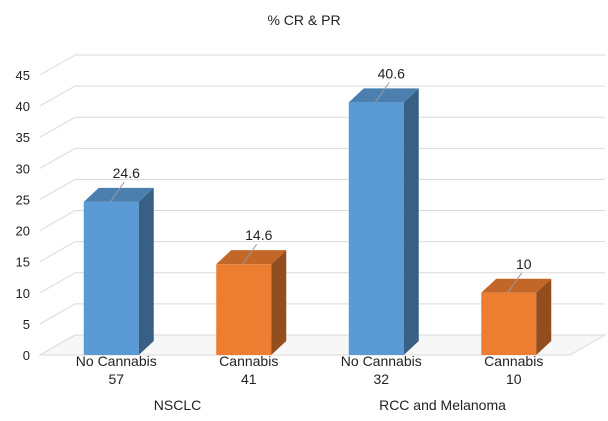 The width and height of the screenshot is (608, 421). What do you see at coordinates (23, 168) in the screenshot?
I see `y-tick-label: 30` at bounding box center [23, 168].